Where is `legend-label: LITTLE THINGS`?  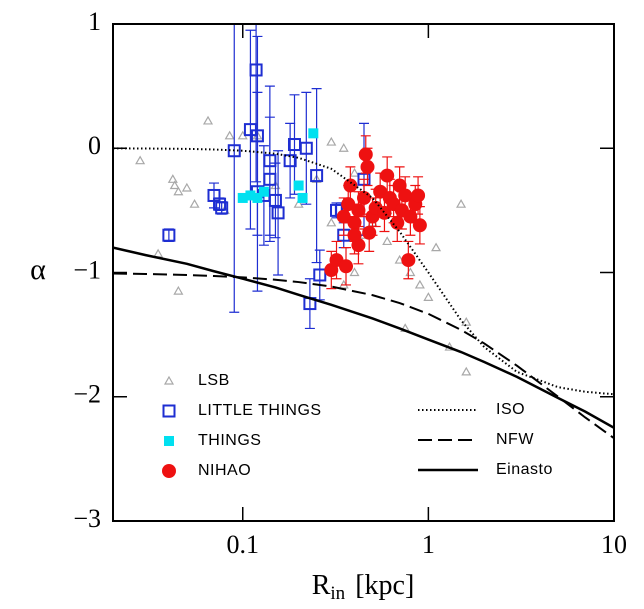
legend-label: LITTLE THINGS is located at coordinates (260, 410).